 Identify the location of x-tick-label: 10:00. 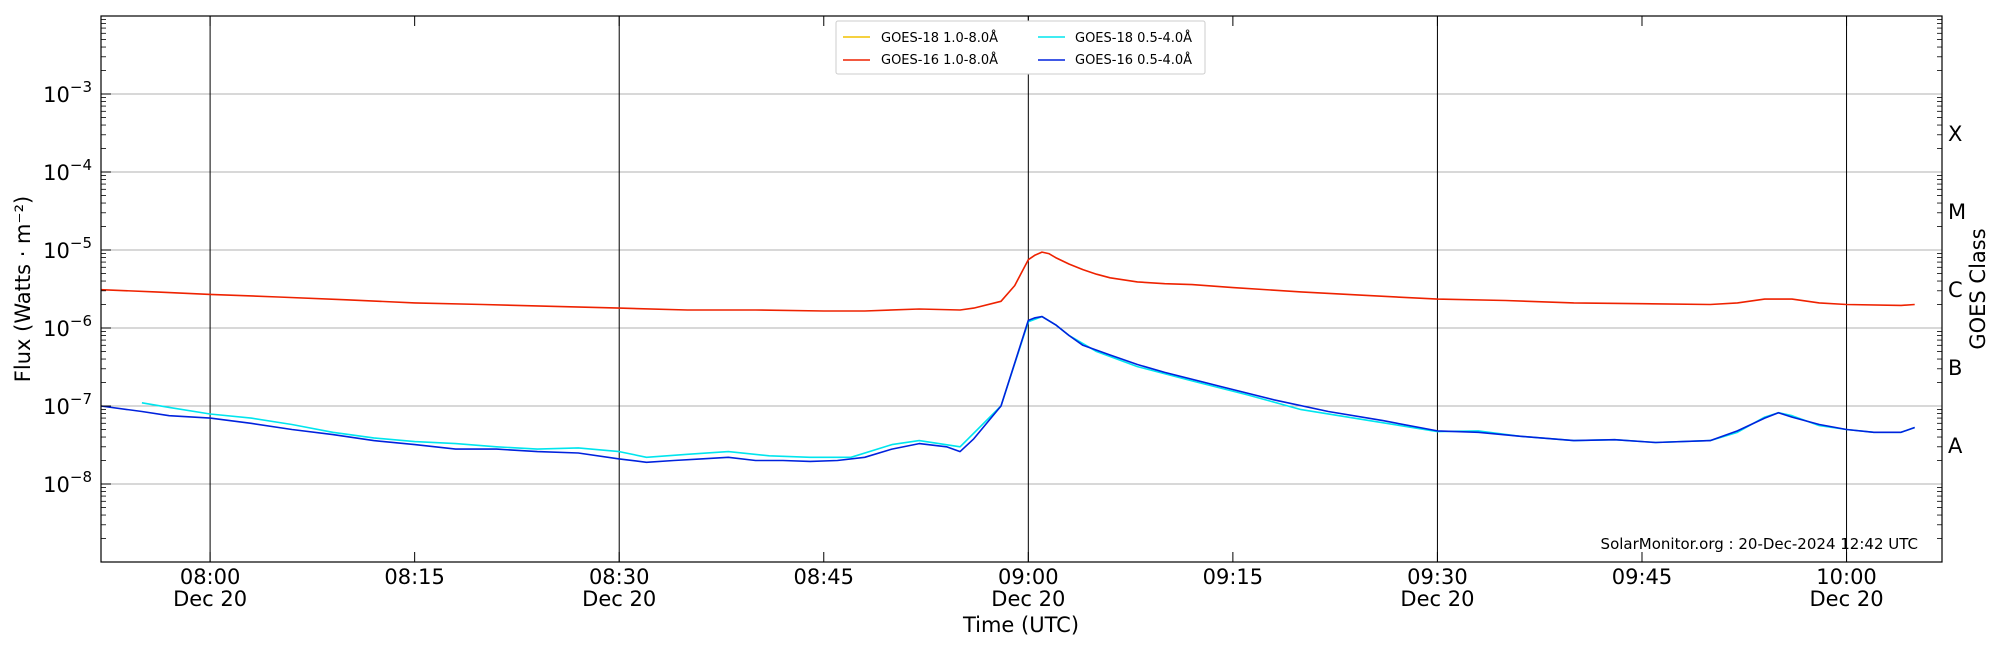
(1846, 577).